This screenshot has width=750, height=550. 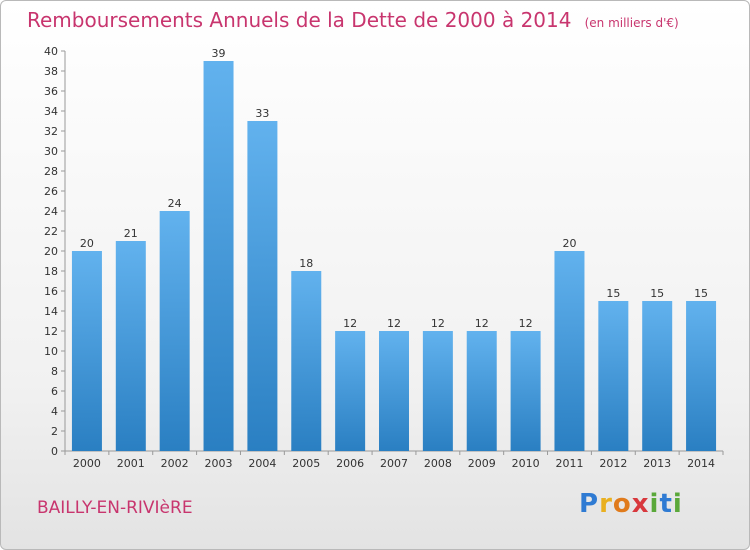 What do you see at coordinates (51, 331) in the screenshot?
I see `y-tick-label: 12` at bounding box center [51, 331].